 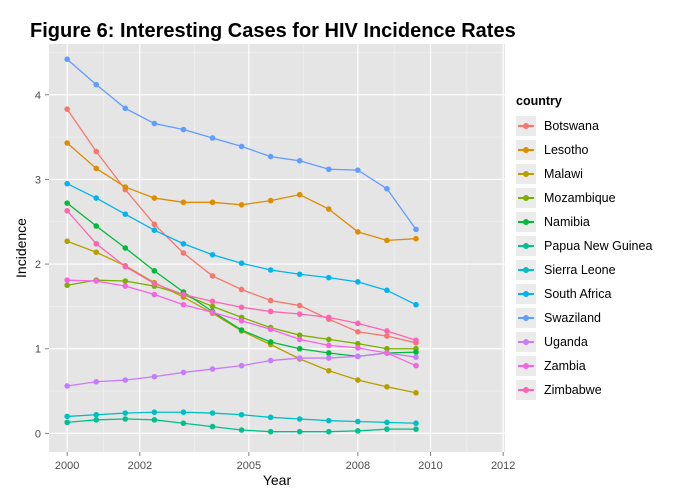 I want to click on y-tick-labels: 0 1 2 3 4, so click(x=38, y=265).